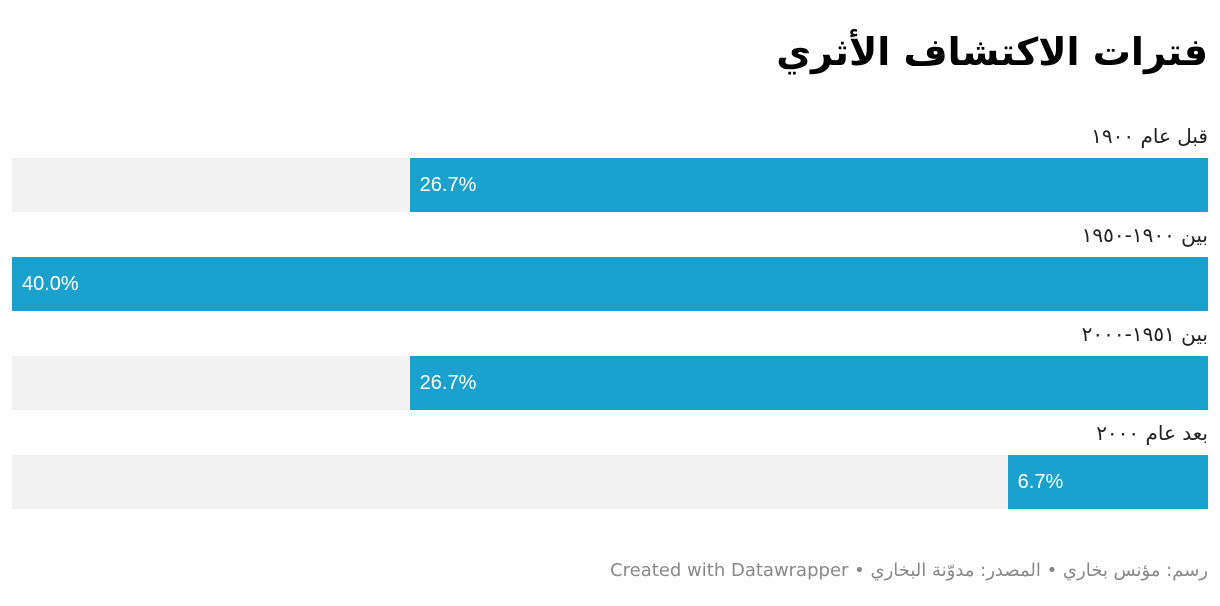 The width and height of the screenshot is (1220, 606). What do you see at coordinates (1040, 482) in the screenshot?
I see `value-label: 6.7%` at bounding box center [1040, 482].